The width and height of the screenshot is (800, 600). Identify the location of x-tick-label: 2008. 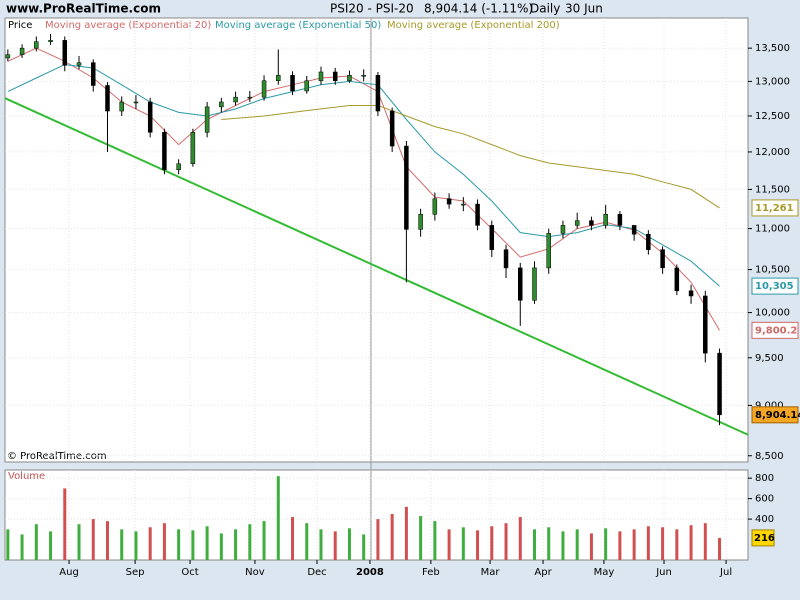
(370, 572).